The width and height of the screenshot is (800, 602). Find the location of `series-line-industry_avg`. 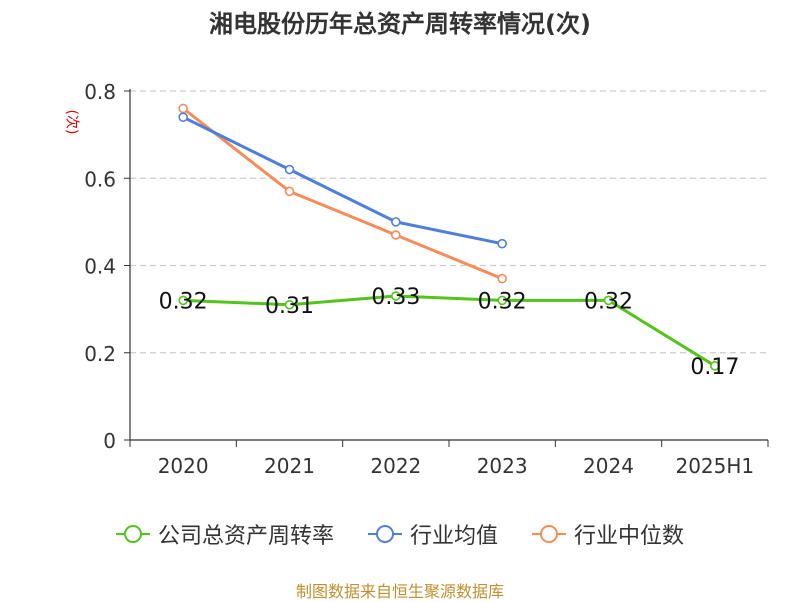

series-line-industry_avg is located at coordinates (342, 180).